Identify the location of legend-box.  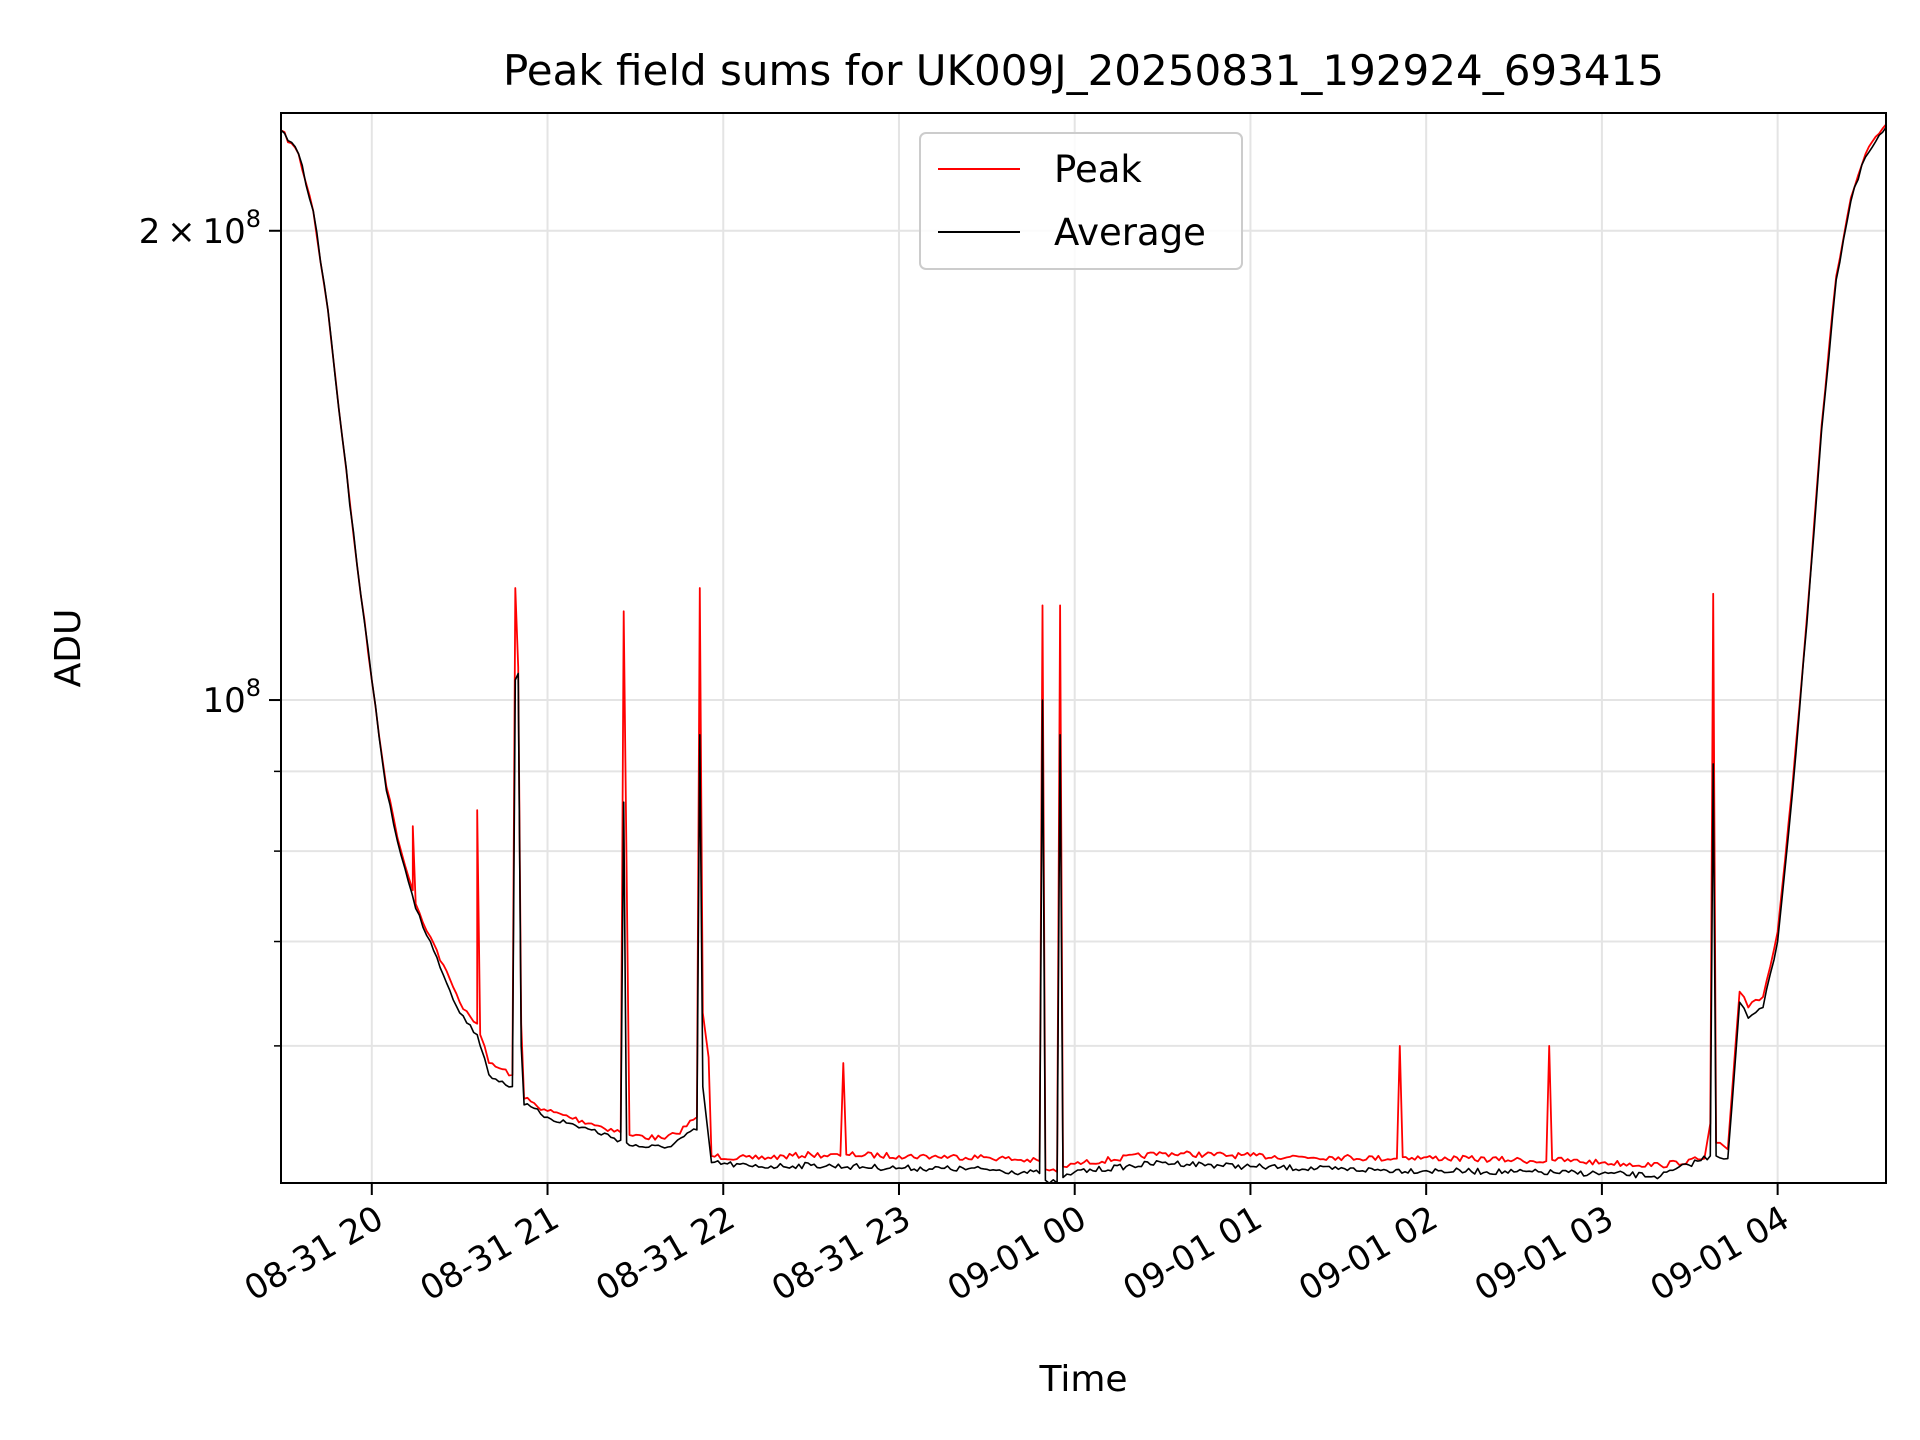
(1081, 201).